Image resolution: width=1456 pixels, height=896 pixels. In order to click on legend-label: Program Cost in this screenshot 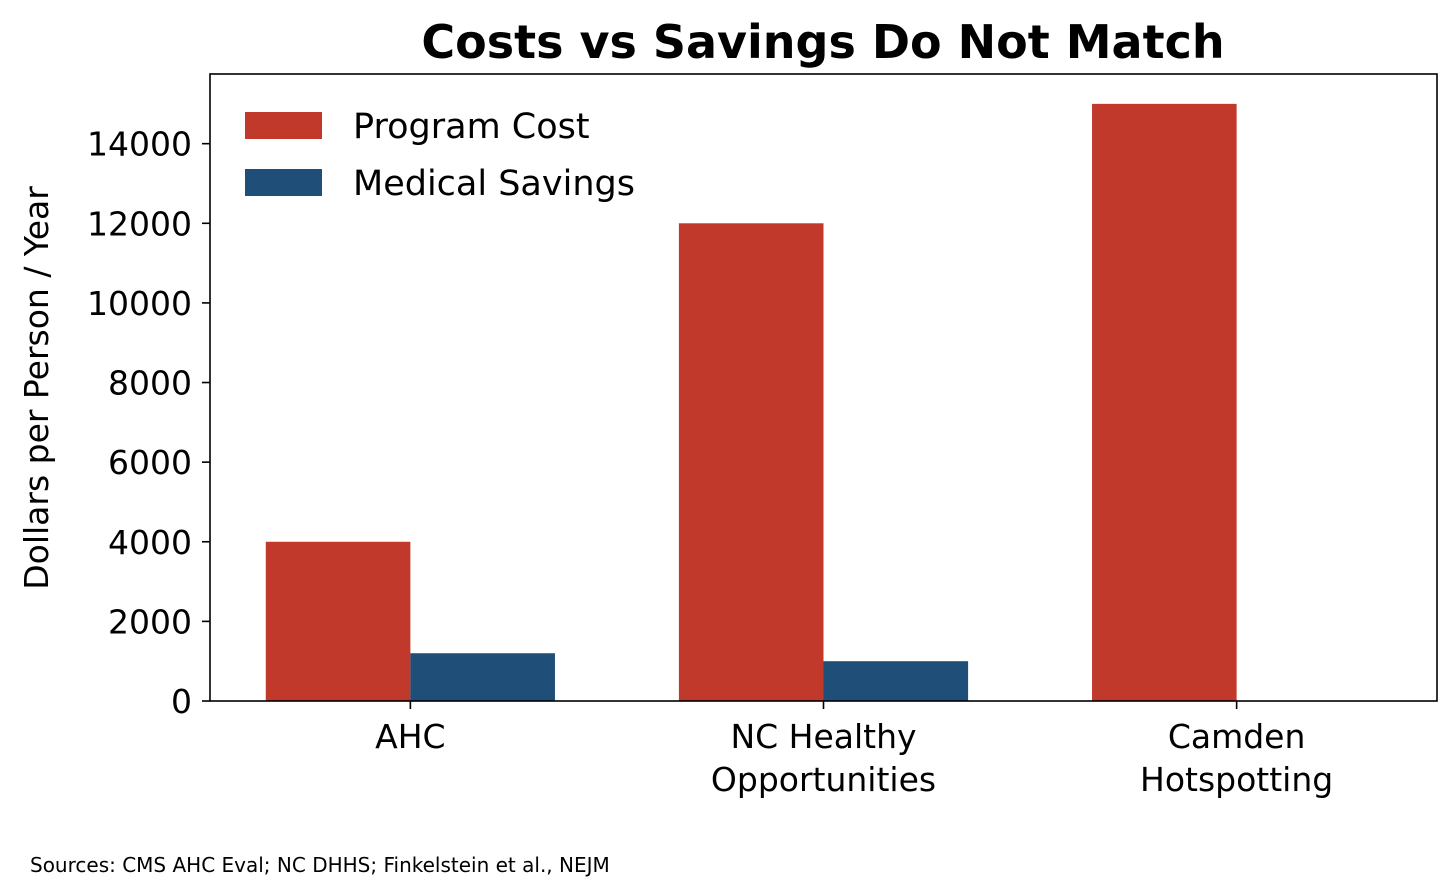, I will do `click(471, 127)`.